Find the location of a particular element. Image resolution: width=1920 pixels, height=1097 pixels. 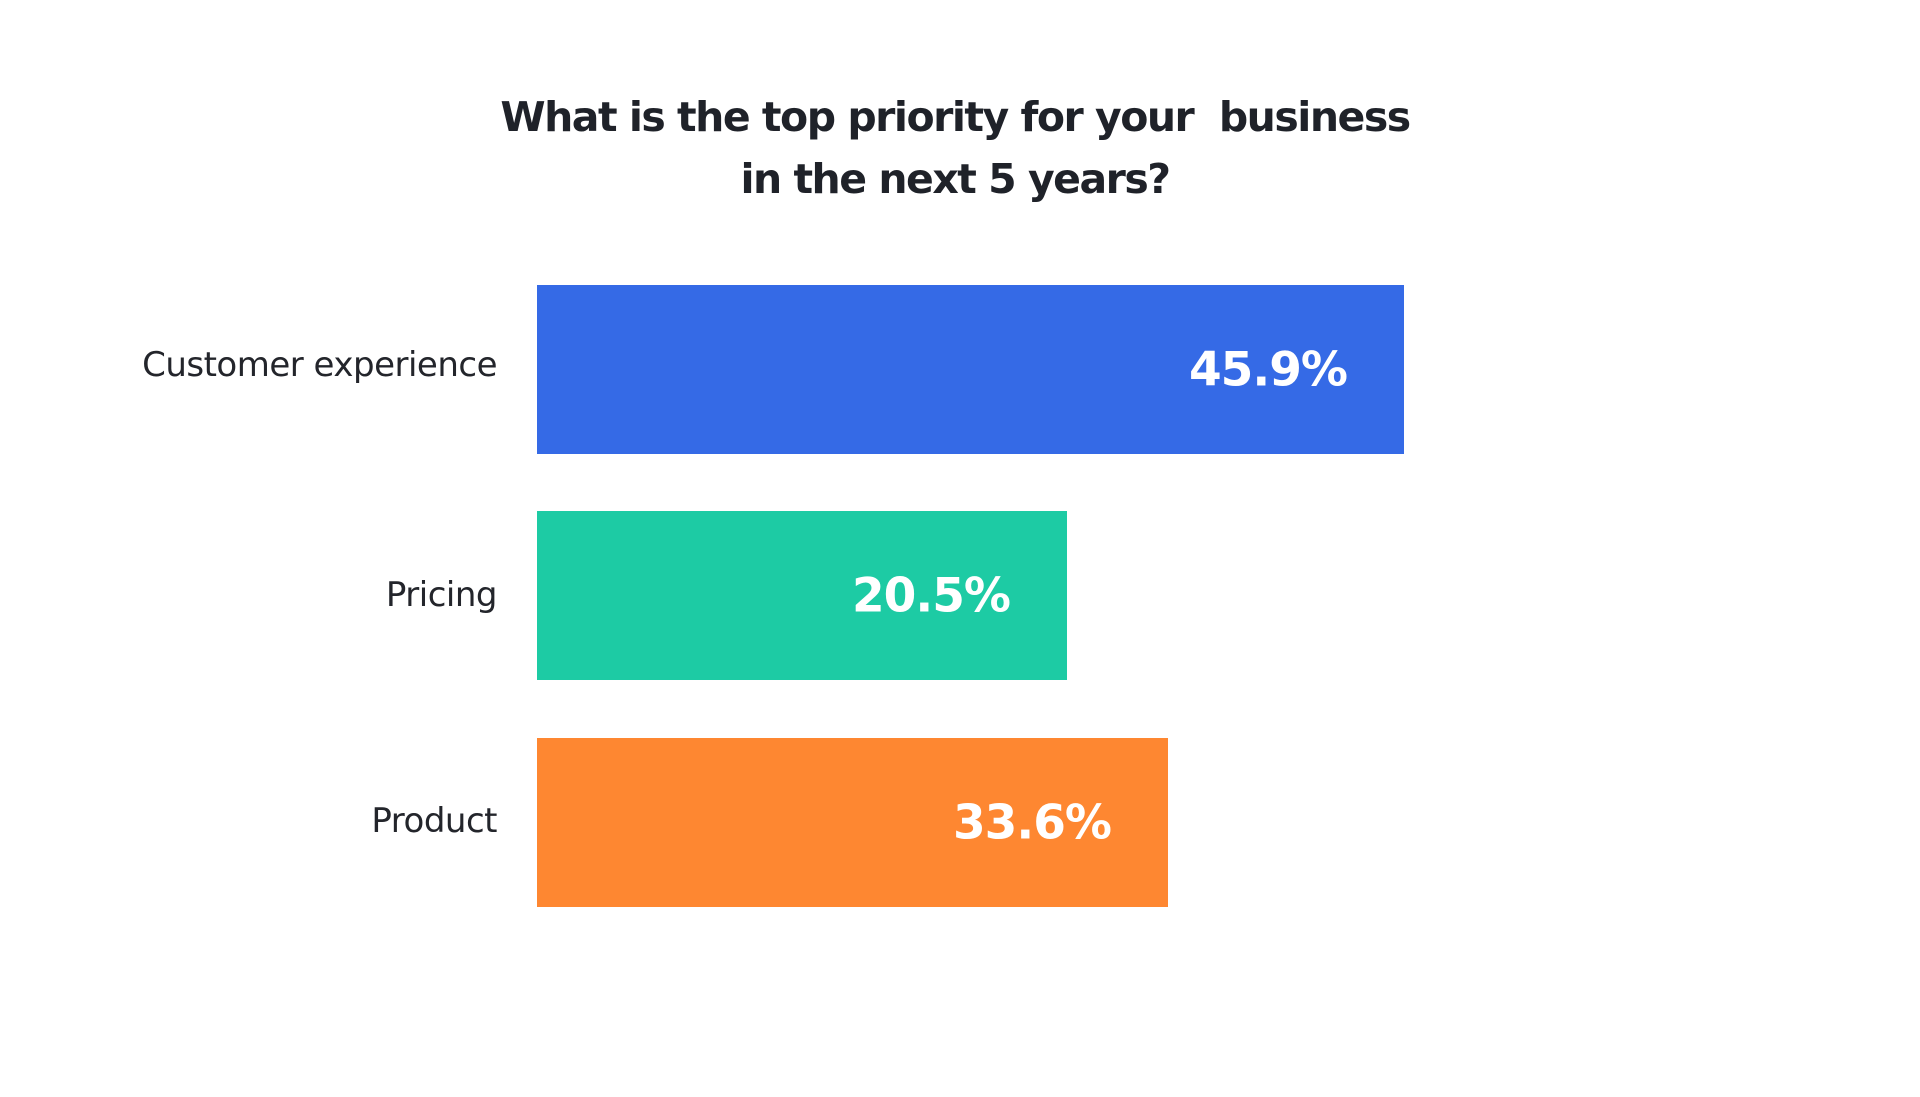

category-label-product: Product is located at coordinates (434, 821).